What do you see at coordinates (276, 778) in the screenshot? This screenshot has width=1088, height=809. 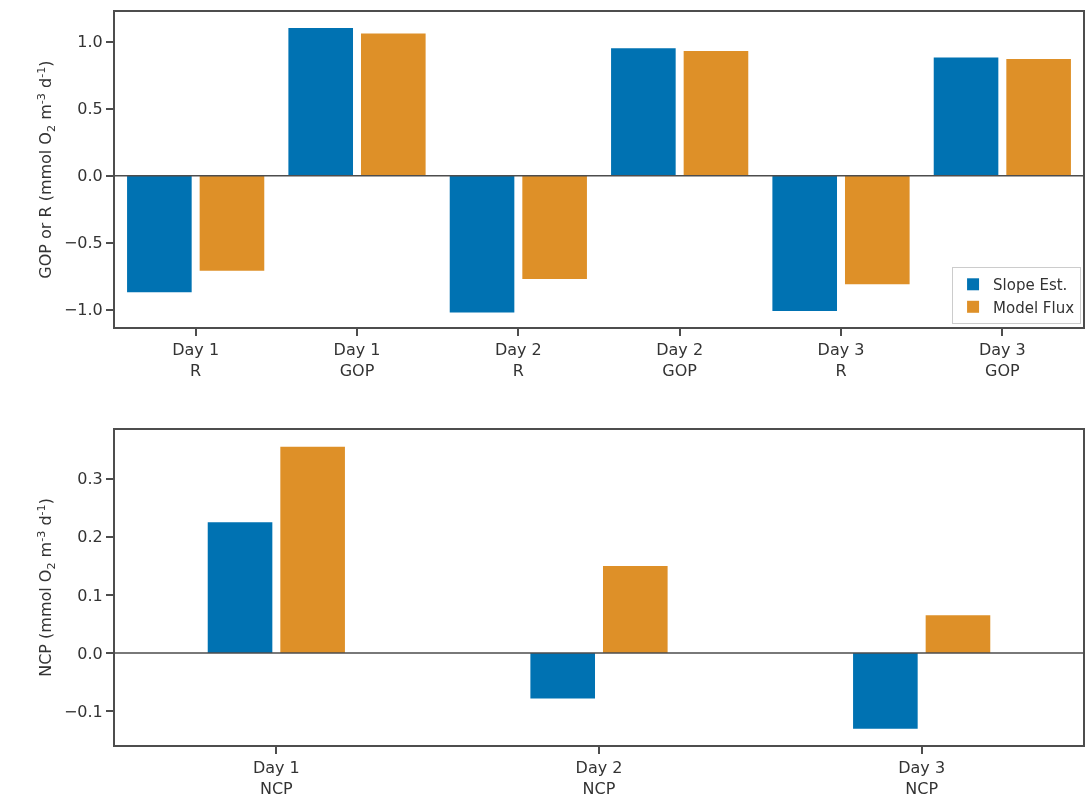 I see `x-tick-label: Day 1 NCP` at bounding box center [276, 778].